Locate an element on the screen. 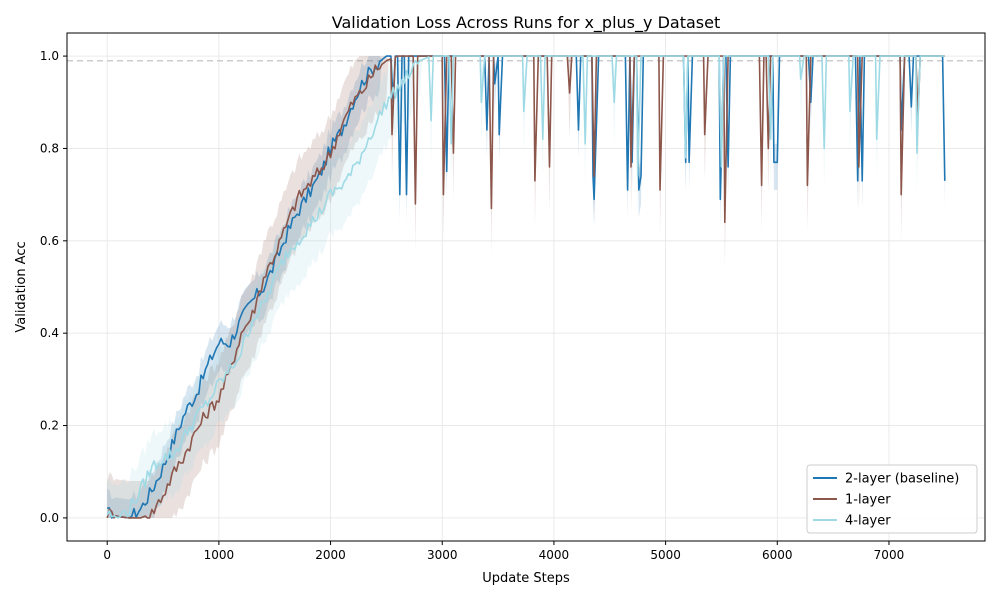 The width and height of the screenshot is (1000, 600). x-tick-label: 1000 is located at coordinates (219, 555).